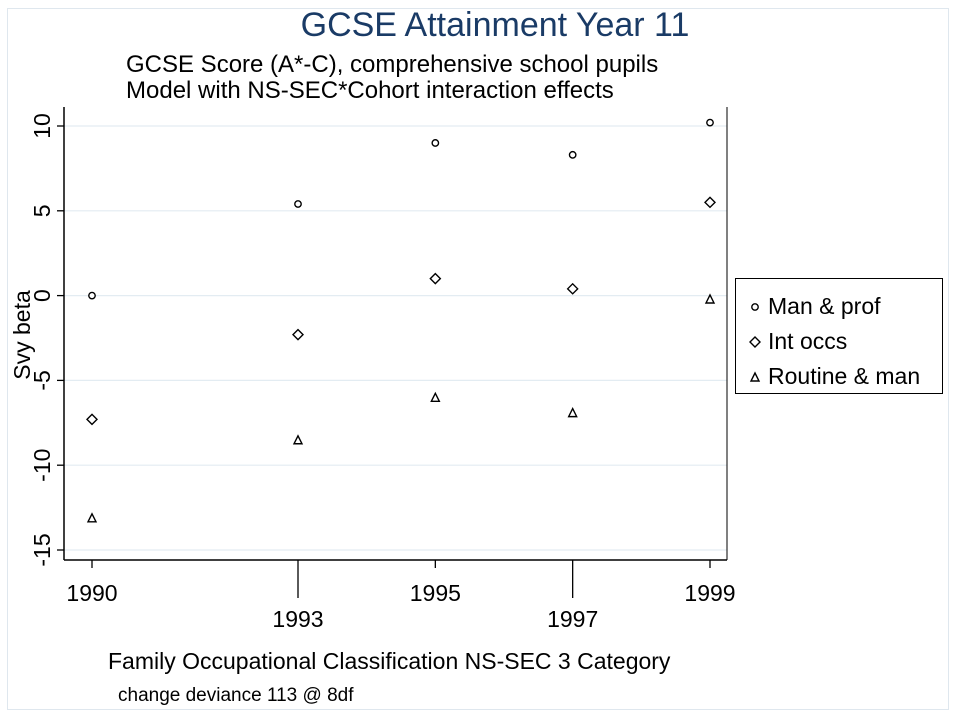  What do you see at coordinates (42, 549) in the screenshot?
I see `y-tick-label: -15` at bounding box center [42, 549].